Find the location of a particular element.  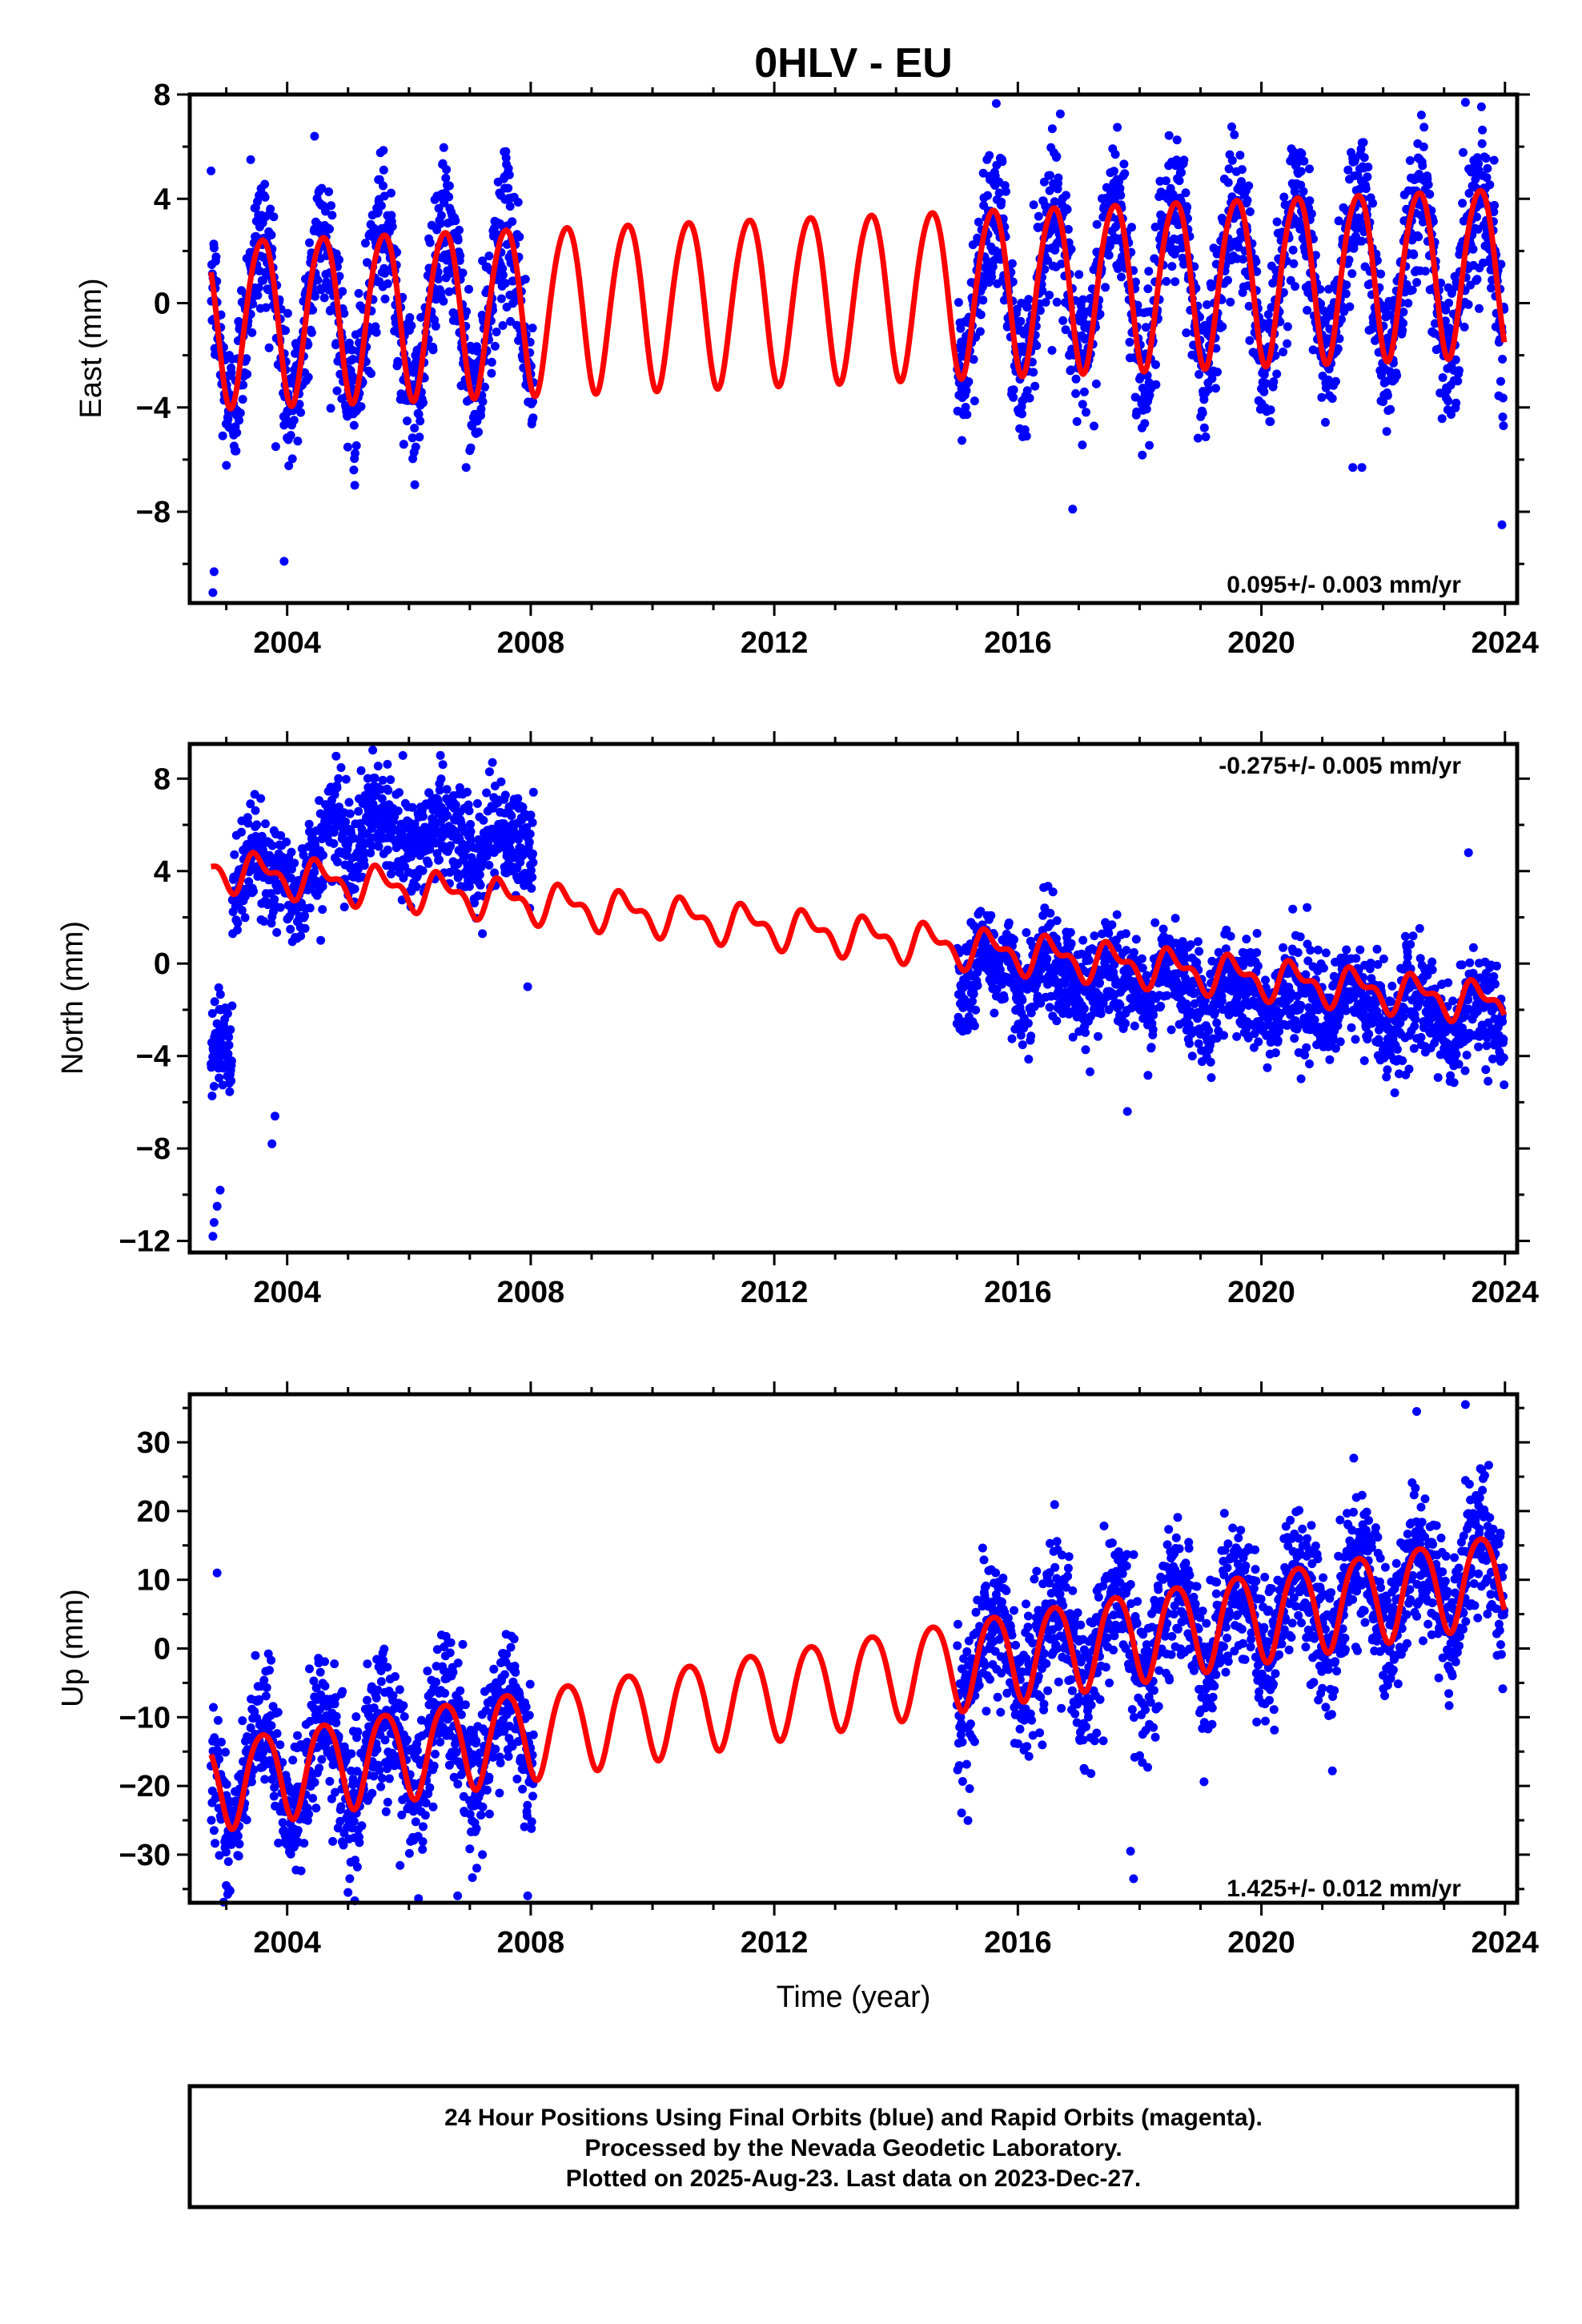

east-outlier-point is located at coordinates (213, 592).